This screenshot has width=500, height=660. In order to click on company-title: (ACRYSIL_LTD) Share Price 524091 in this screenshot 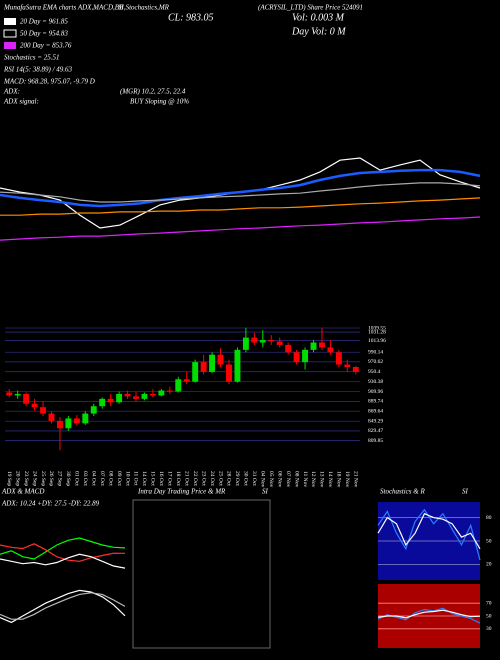, I will do `click(310, 8)`.